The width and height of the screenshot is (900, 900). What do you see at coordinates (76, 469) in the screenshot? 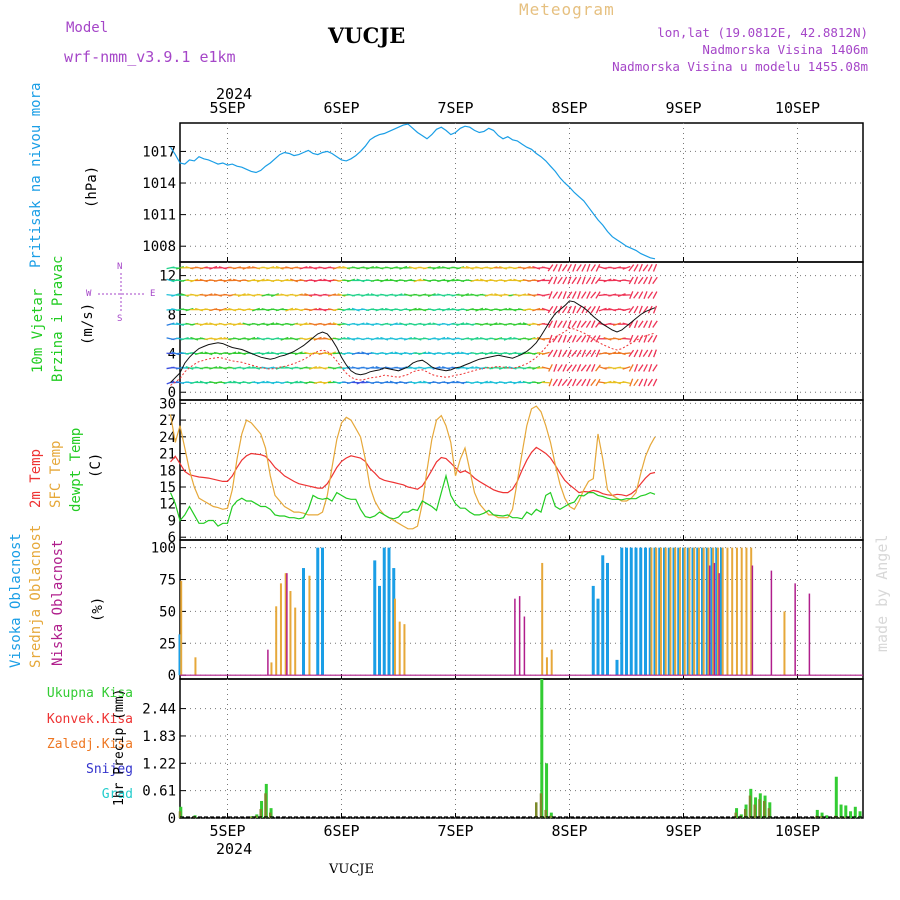
I see `temp-ylabel-3: dewpt Temp` at bounding box center [76, 469].